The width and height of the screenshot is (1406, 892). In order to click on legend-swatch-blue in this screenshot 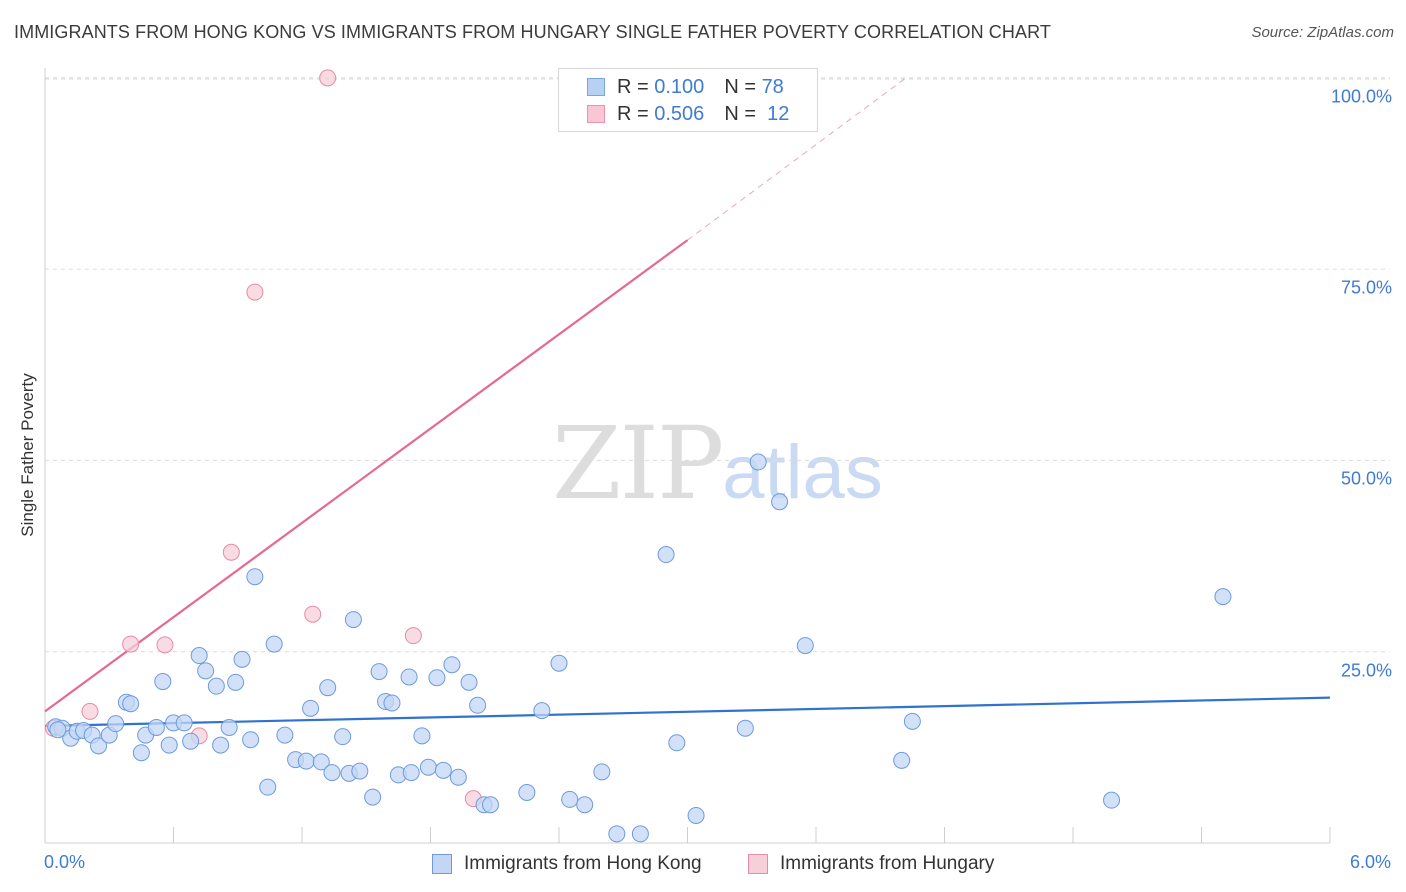, I will do `click(596, 87)`.